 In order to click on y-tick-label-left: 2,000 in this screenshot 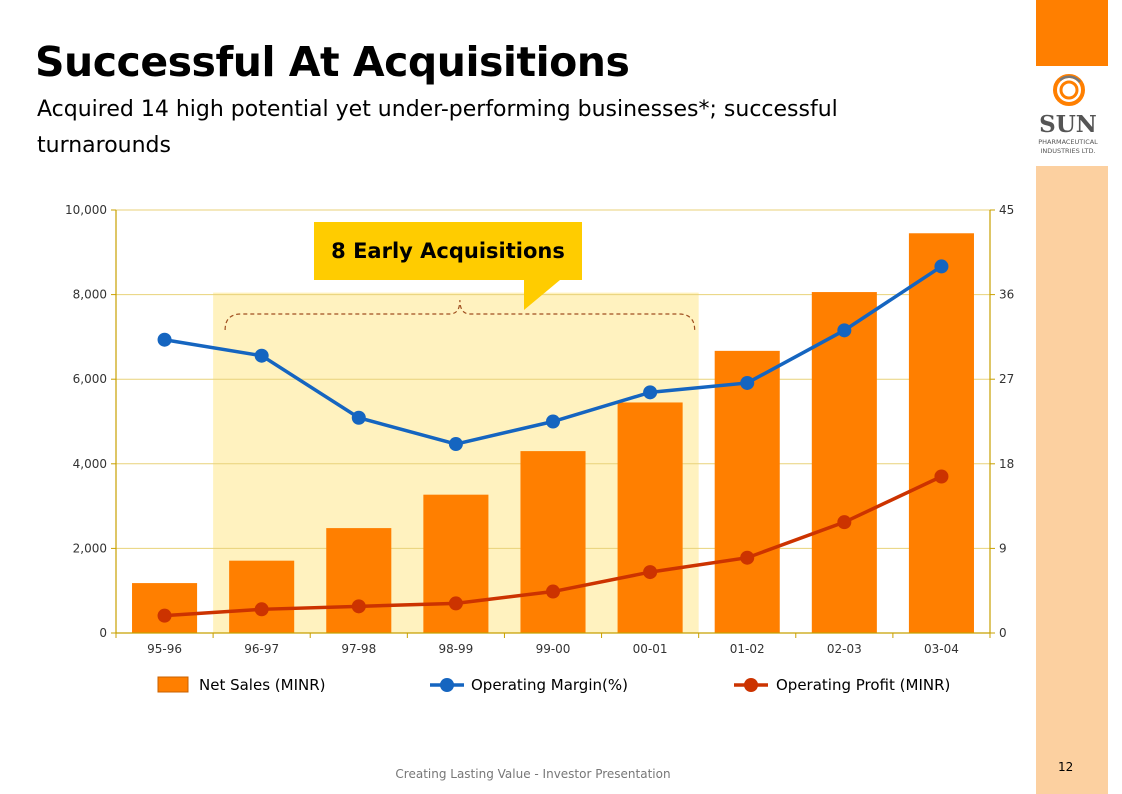, I will do `click(90, 548)`.